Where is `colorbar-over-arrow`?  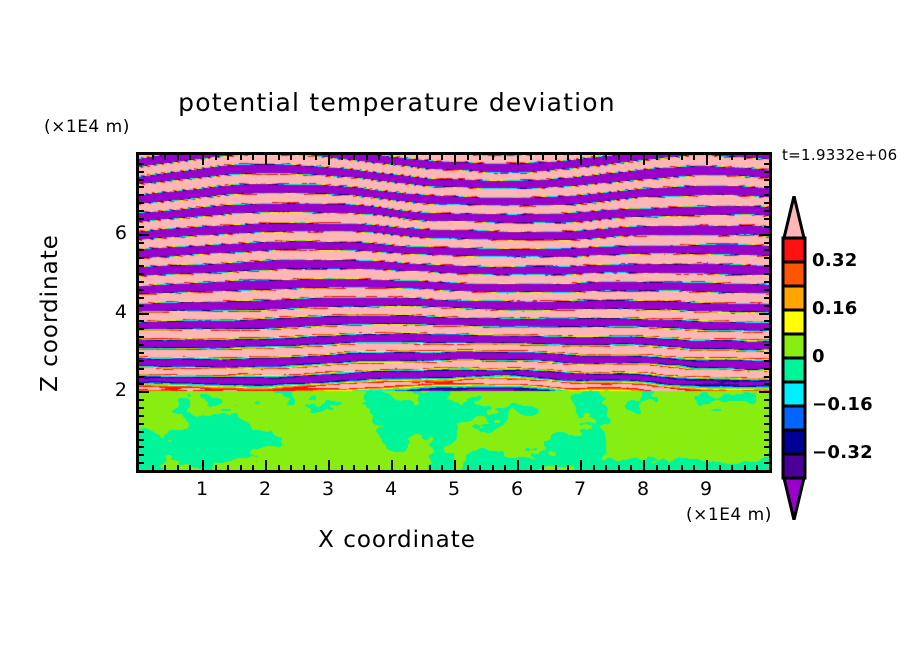
colorbar-over-arrow is located at coordinates (794, 218).